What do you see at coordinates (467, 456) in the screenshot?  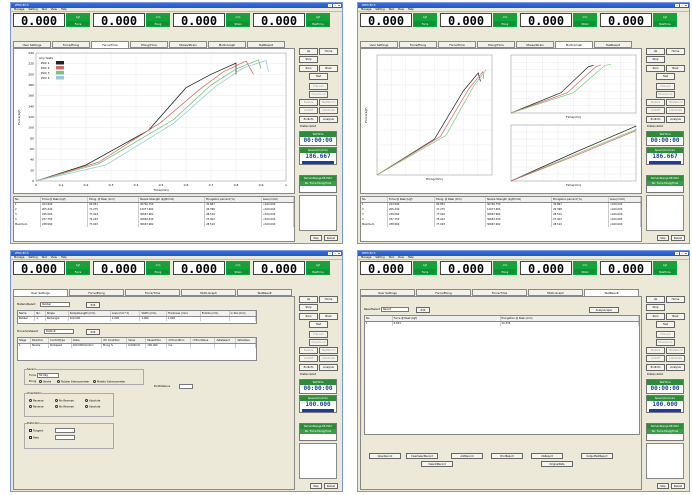 I see `report-button-2: AddRecord` at bounding box center [467, 456].